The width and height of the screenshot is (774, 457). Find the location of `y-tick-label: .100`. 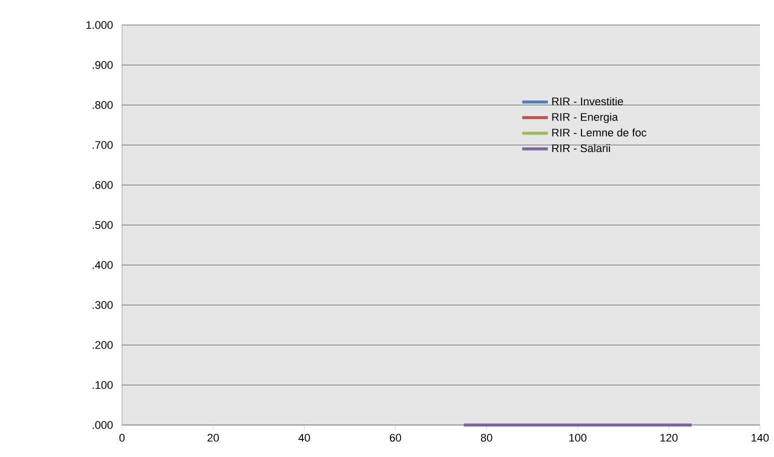

y-tick-label: .100 is located at coordinates (102, 385).